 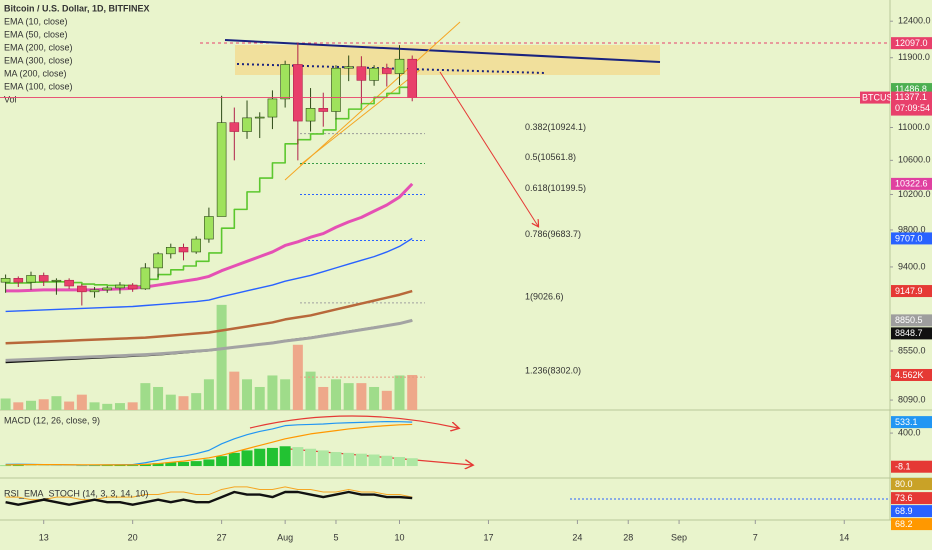 I want to click on x-tick-label: Aug, so click(x=285, y=537).